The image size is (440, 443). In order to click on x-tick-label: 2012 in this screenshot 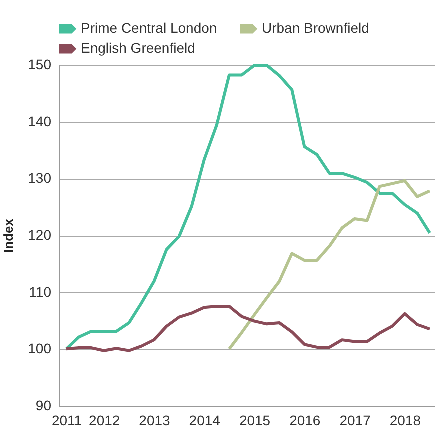, I will do `click(104, 420)`.